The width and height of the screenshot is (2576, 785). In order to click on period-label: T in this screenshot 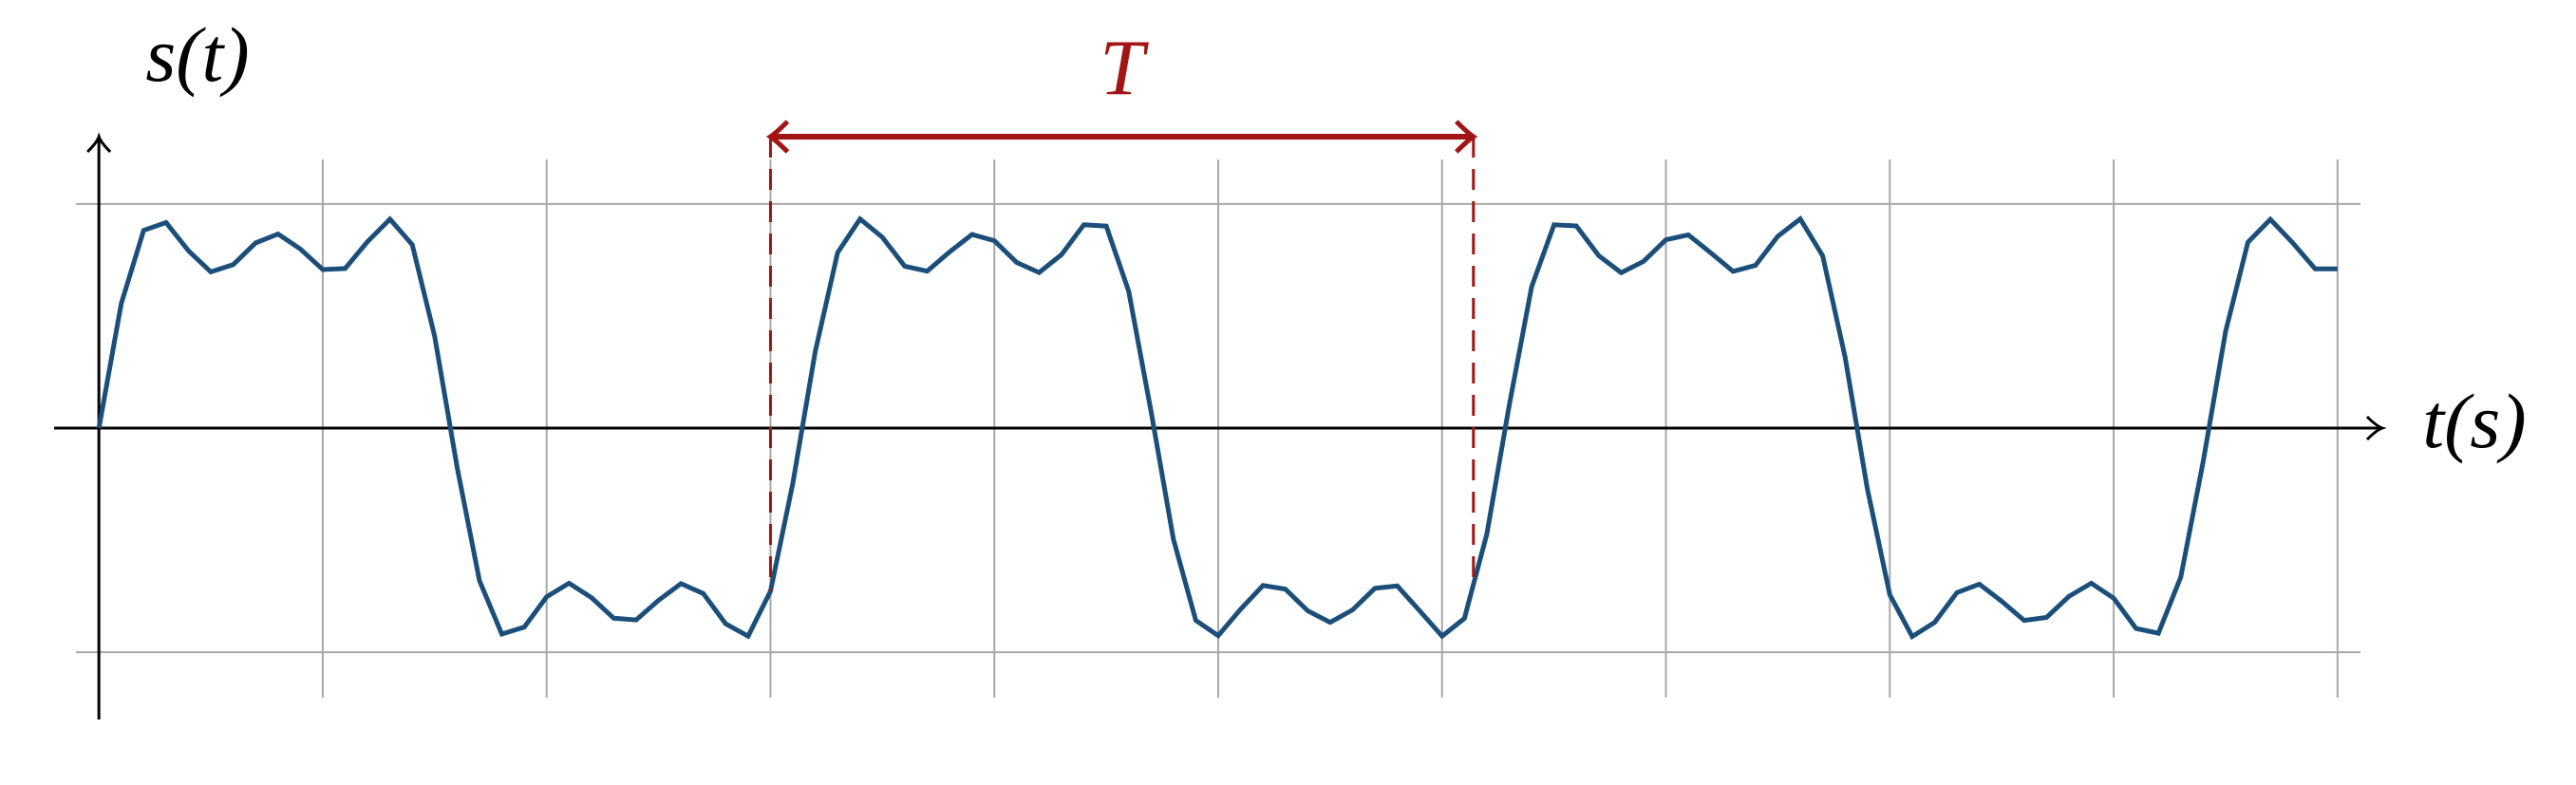, I will do `click(1124, 68)`.